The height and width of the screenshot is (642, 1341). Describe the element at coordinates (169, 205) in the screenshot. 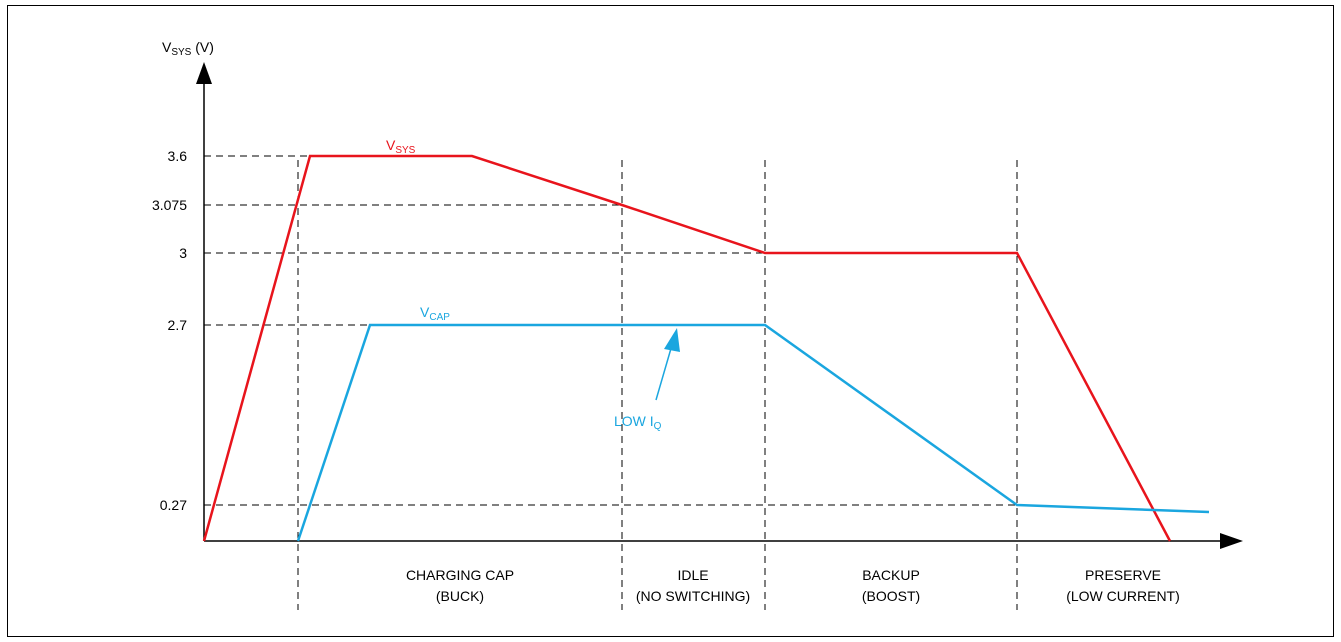

I see `level-label-3-075: 3.075` at that location.